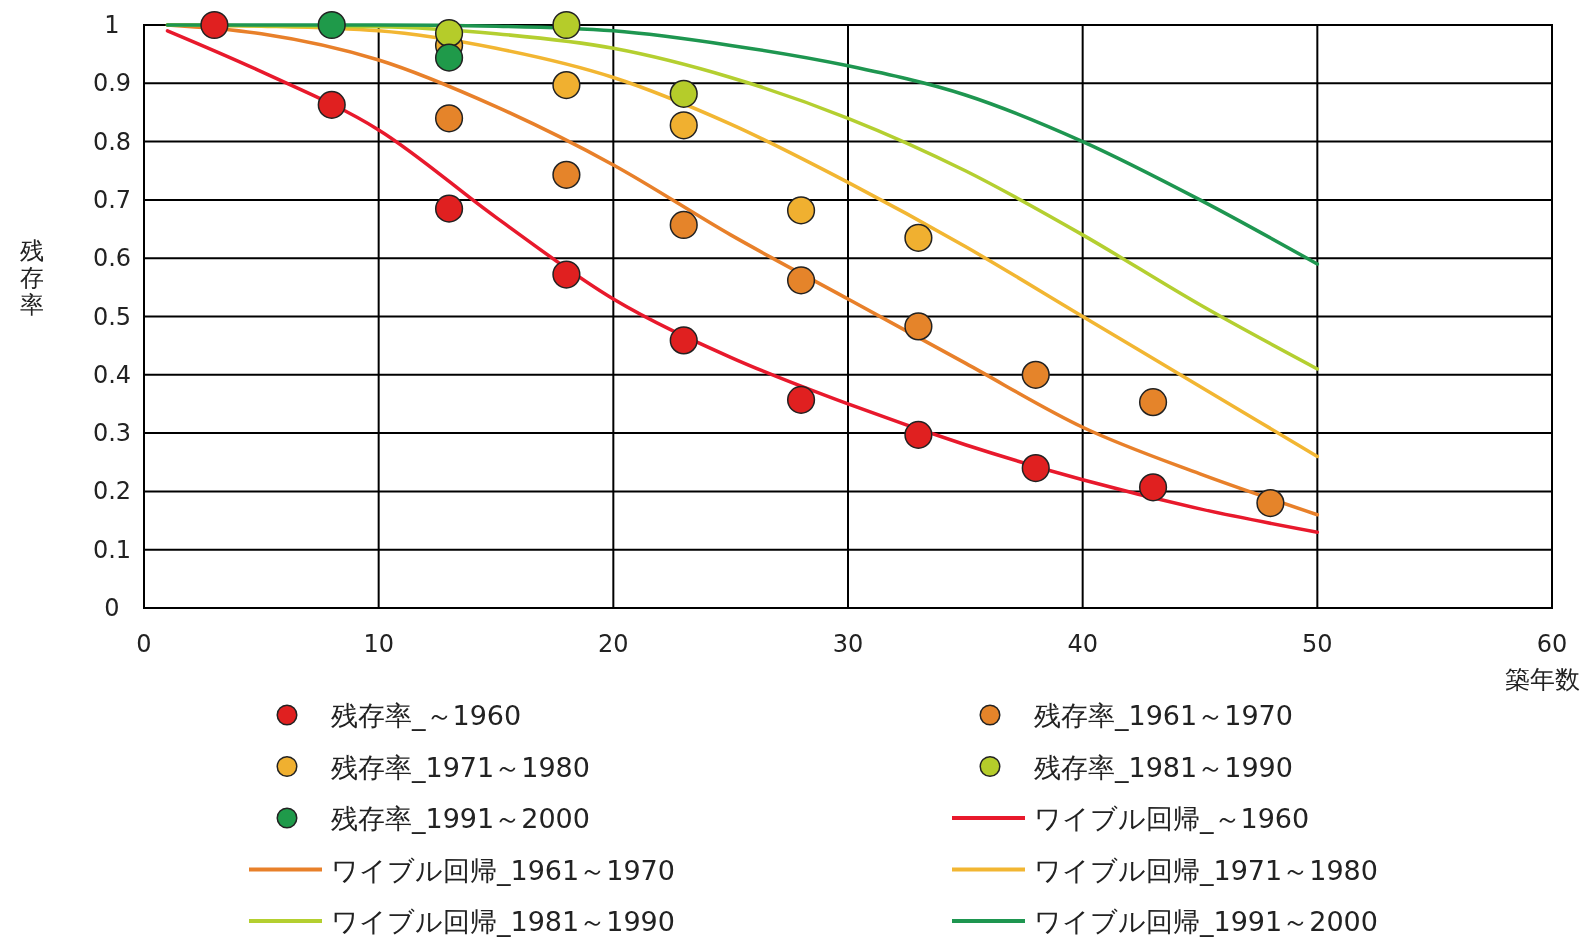 This screenshot has width=1588, height=937. What do you see at coordinates (112, 199) in the screenshot?
I see `y-tick-label: 0.7` at bounding box center [112, 199].